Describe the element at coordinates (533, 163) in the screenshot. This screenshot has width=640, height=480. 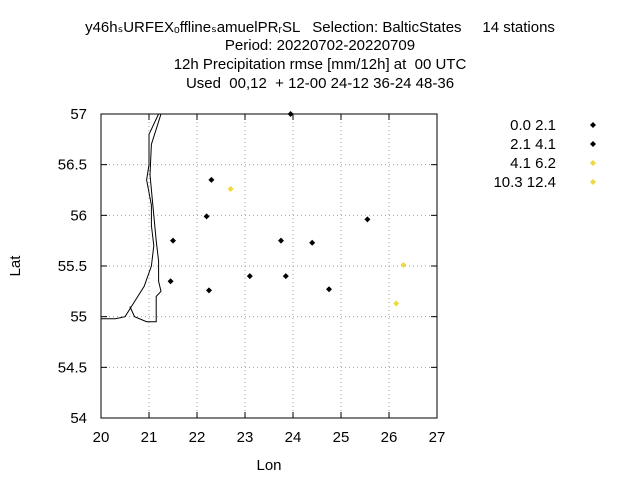
I see `legend-label: 4.1 6.2` at that location.